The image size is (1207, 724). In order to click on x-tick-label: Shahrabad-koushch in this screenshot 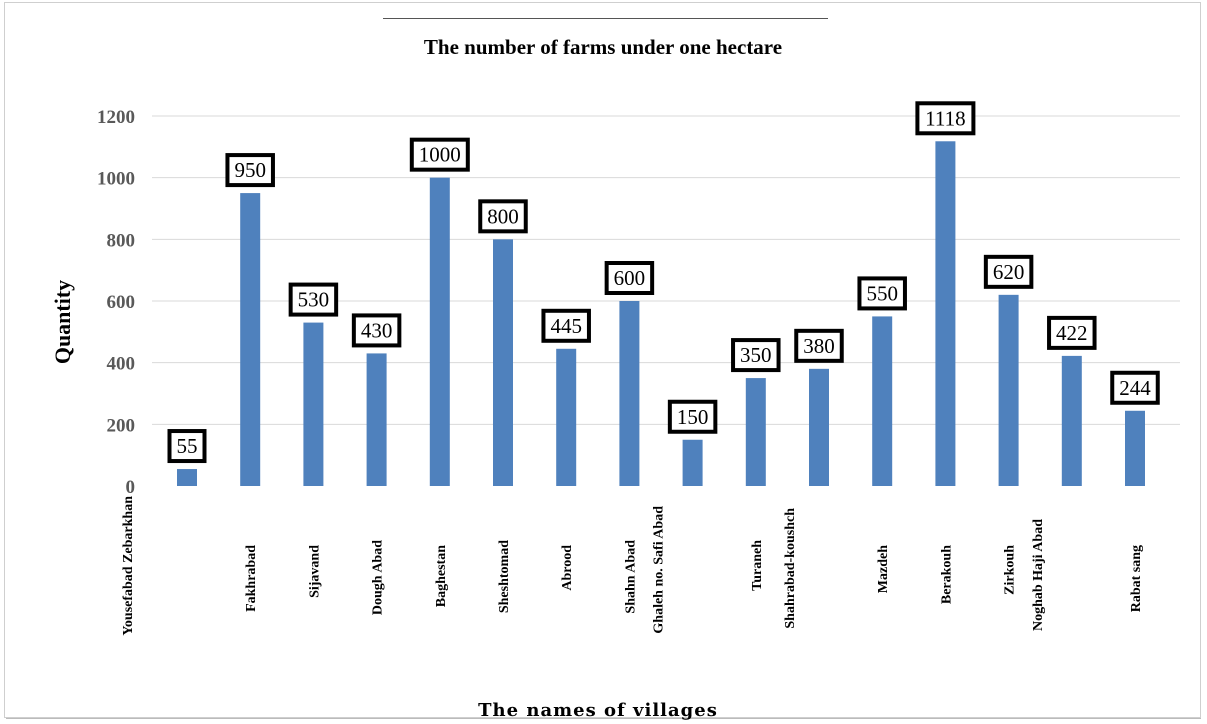, I will do `click(790, 568)`.